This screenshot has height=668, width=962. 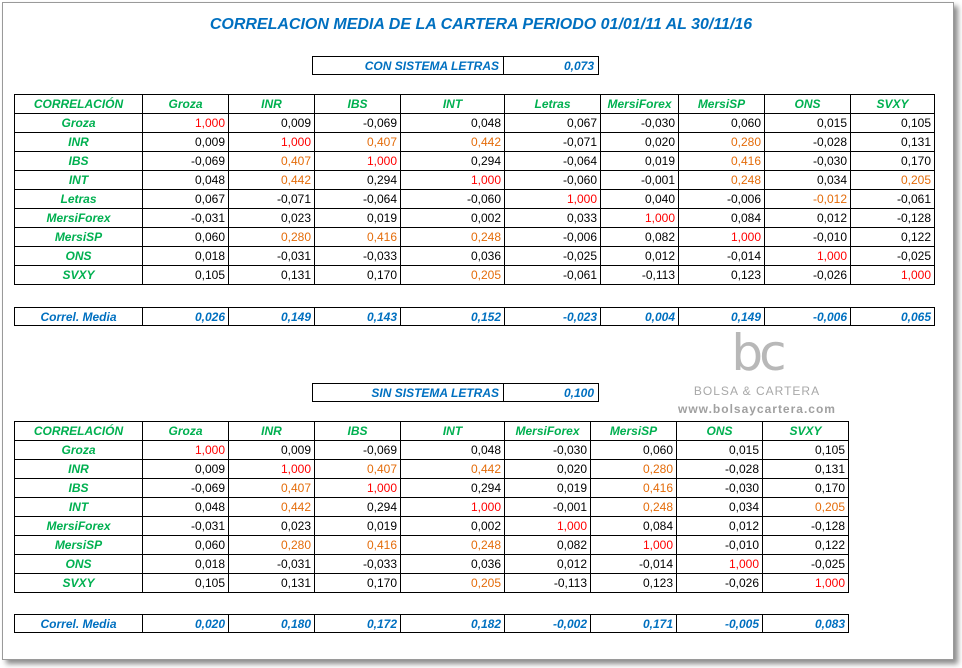 What do you see at coordinates (639, 104) in the screenshot?
I see `column-header-mersiforex: MersiForex` at bounding box center [639, 104].